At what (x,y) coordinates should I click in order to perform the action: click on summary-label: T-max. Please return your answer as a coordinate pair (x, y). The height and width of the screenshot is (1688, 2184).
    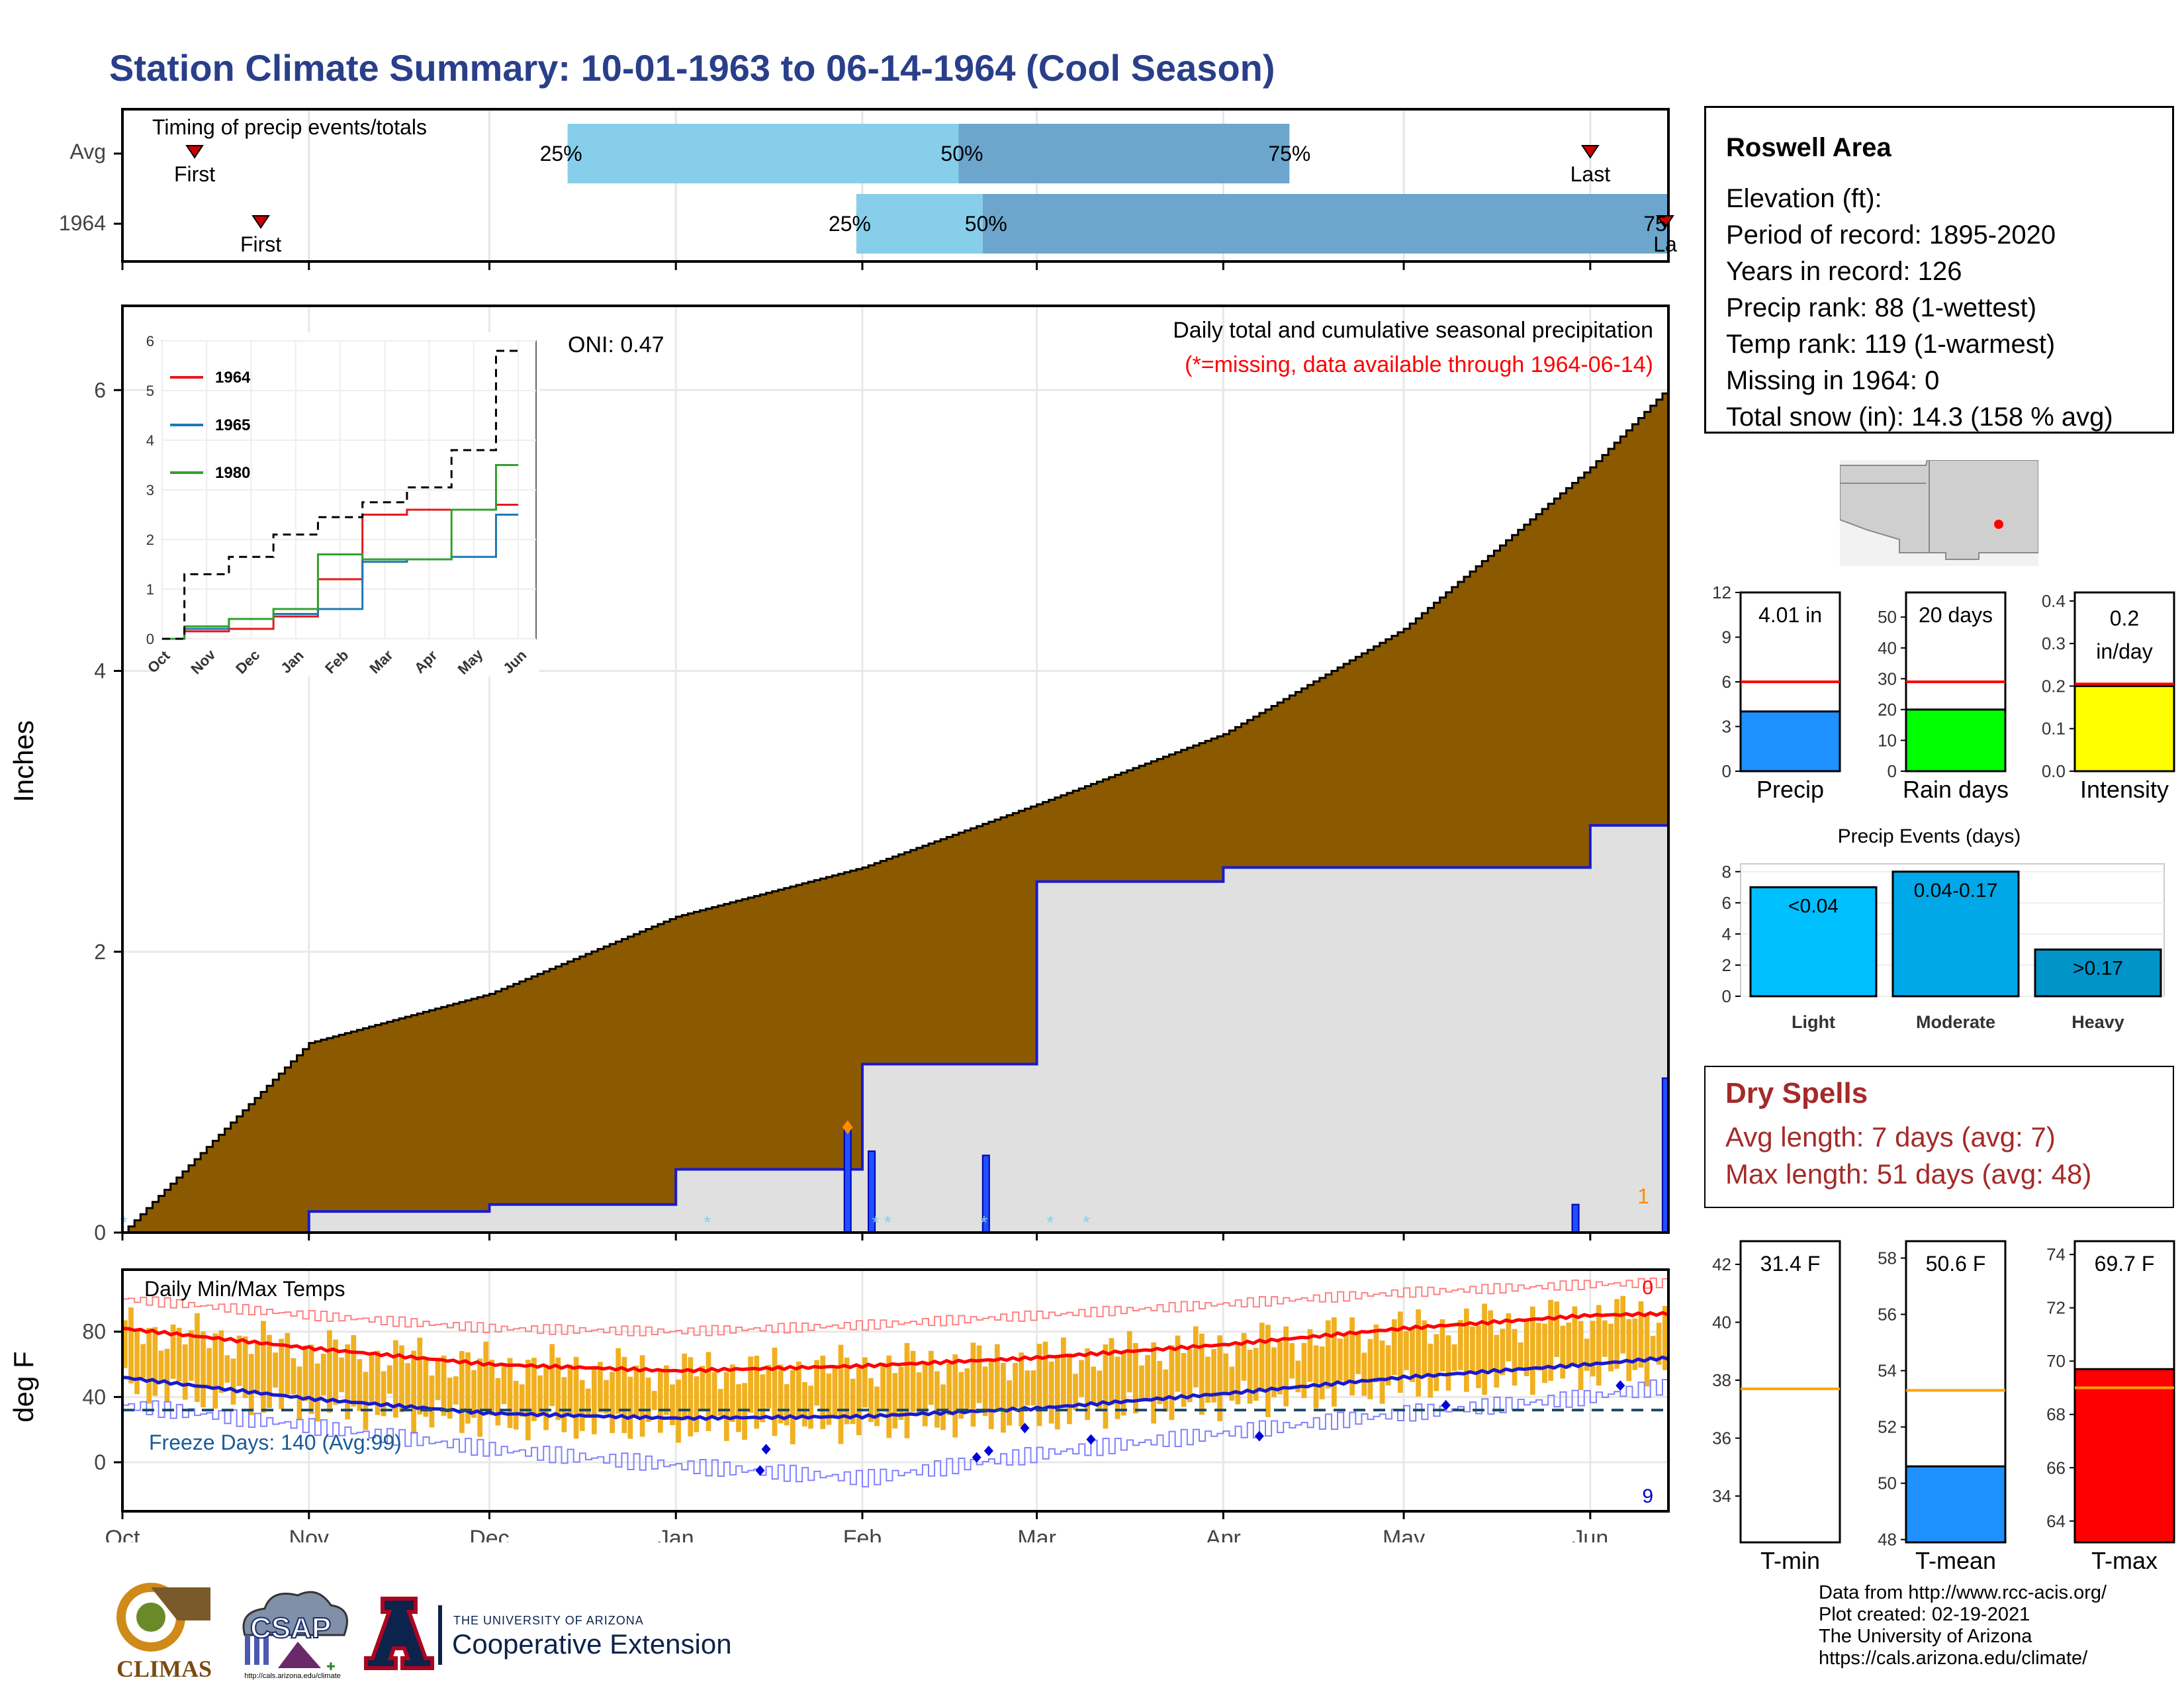
    Looking at the image, I should click on (2124, 1560).